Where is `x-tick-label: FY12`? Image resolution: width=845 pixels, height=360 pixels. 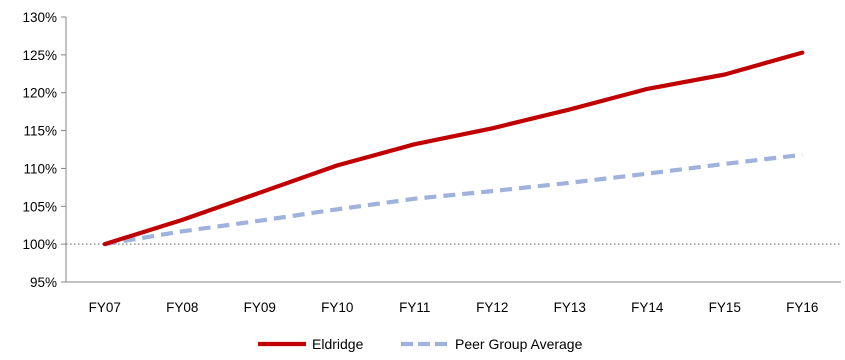
x-tick-label: FY12 is located at coordinates (492, 307).